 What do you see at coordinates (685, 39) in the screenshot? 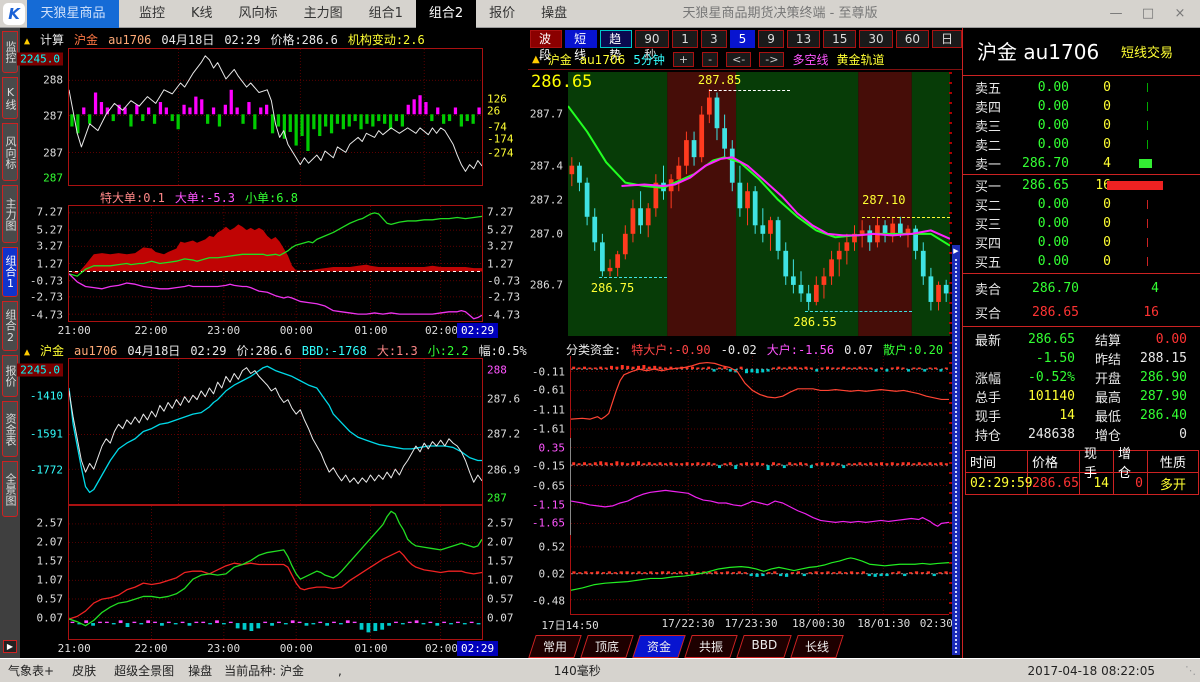
I see `period-button-1: 1` at bounding box center [685, 39].